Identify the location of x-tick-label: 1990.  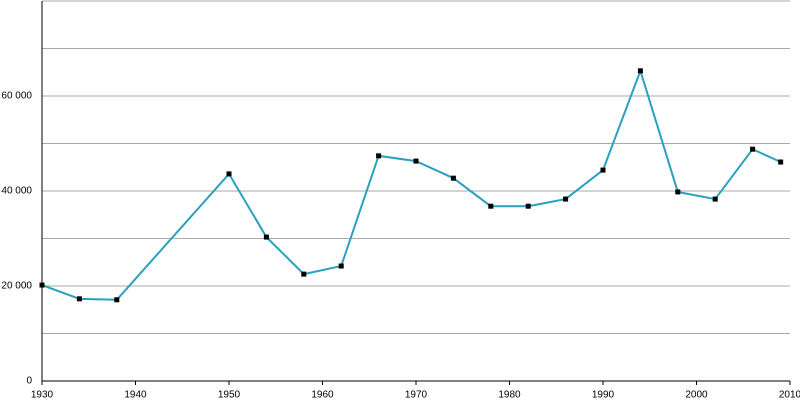
(603, 395).